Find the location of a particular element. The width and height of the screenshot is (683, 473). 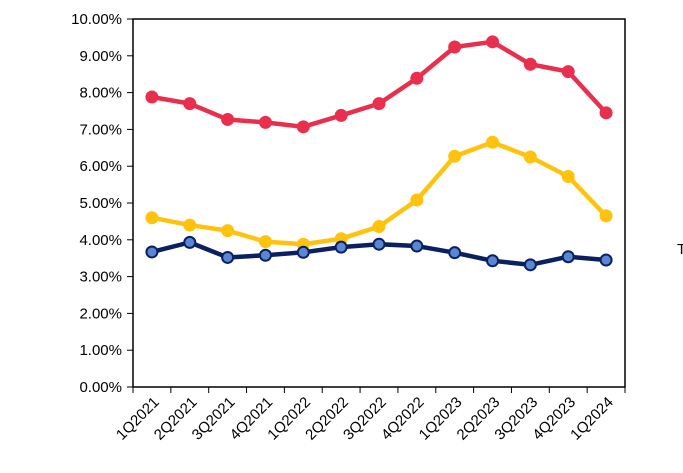

y-tick-label: 5.00% is located at coordinates (100, 203).